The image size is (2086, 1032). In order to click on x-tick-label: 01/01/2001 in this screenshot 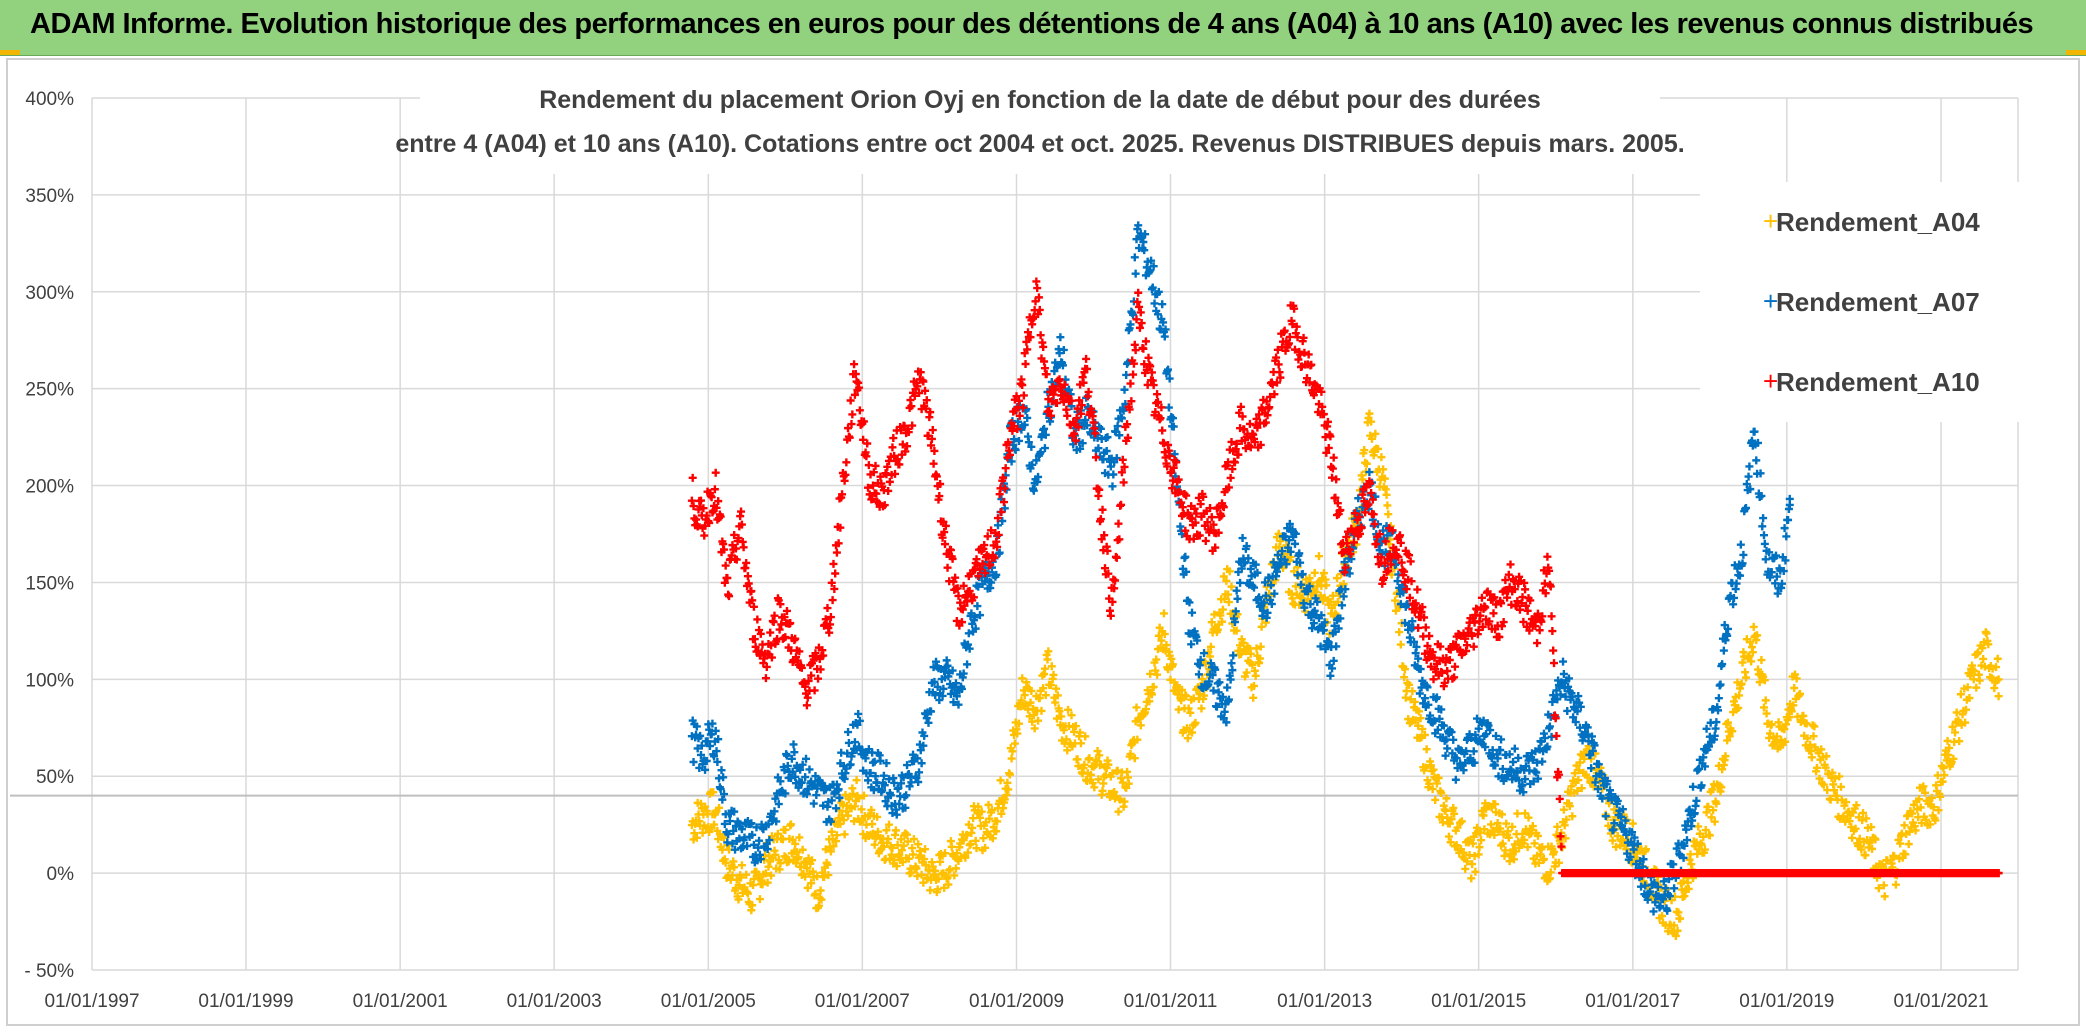, I will do `click(400, 1001)`.